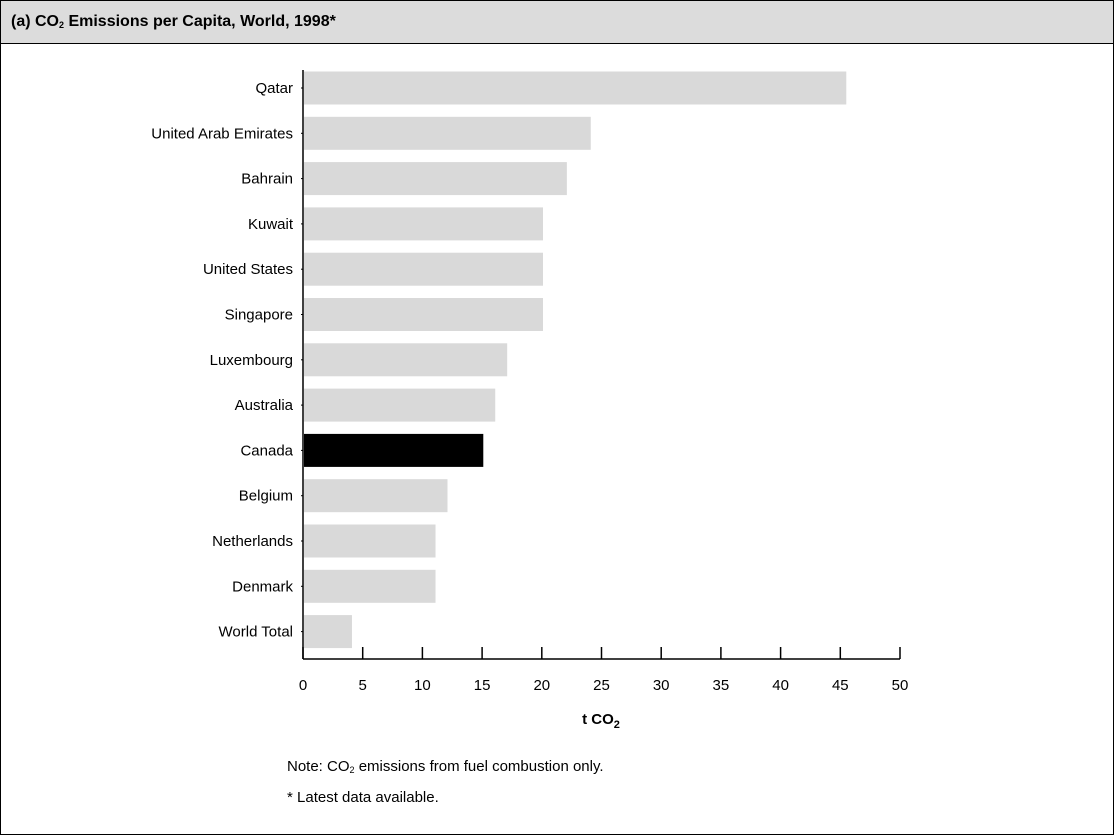 This screenshot has height=835, width=1114. What do you see at coordinates (447, 133) in the screenshot?
I see `bar-united-arab-emirates` at bounding box center [447, 133].